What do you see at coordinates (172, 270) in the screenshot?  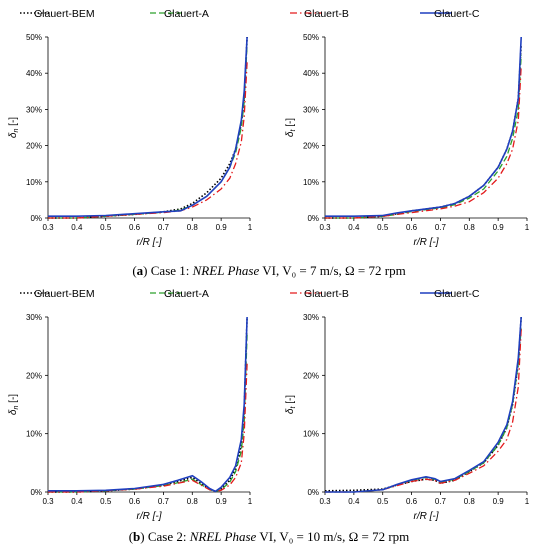 I see `caption-a-pre: Case 1:` at bounding box center [172, 270].